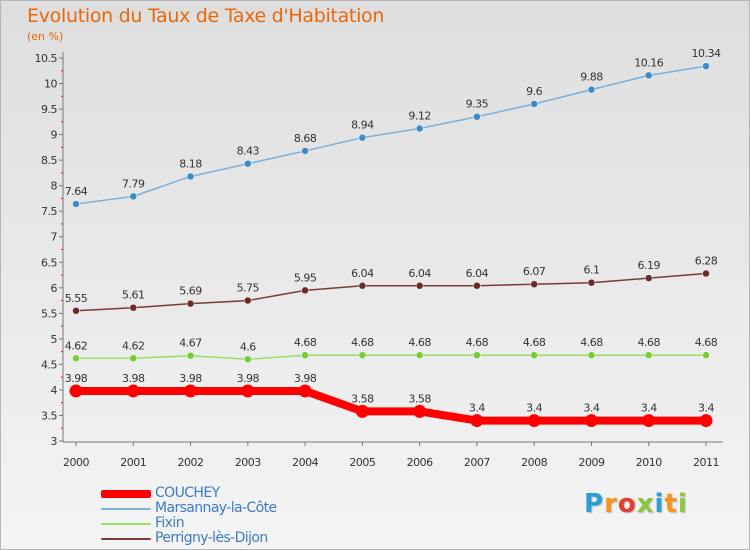 This screenshot has width=750, height=550. Describe the element at coordinates (305, 277) in the screenshot. I see `data-label: 5.95` at that location.